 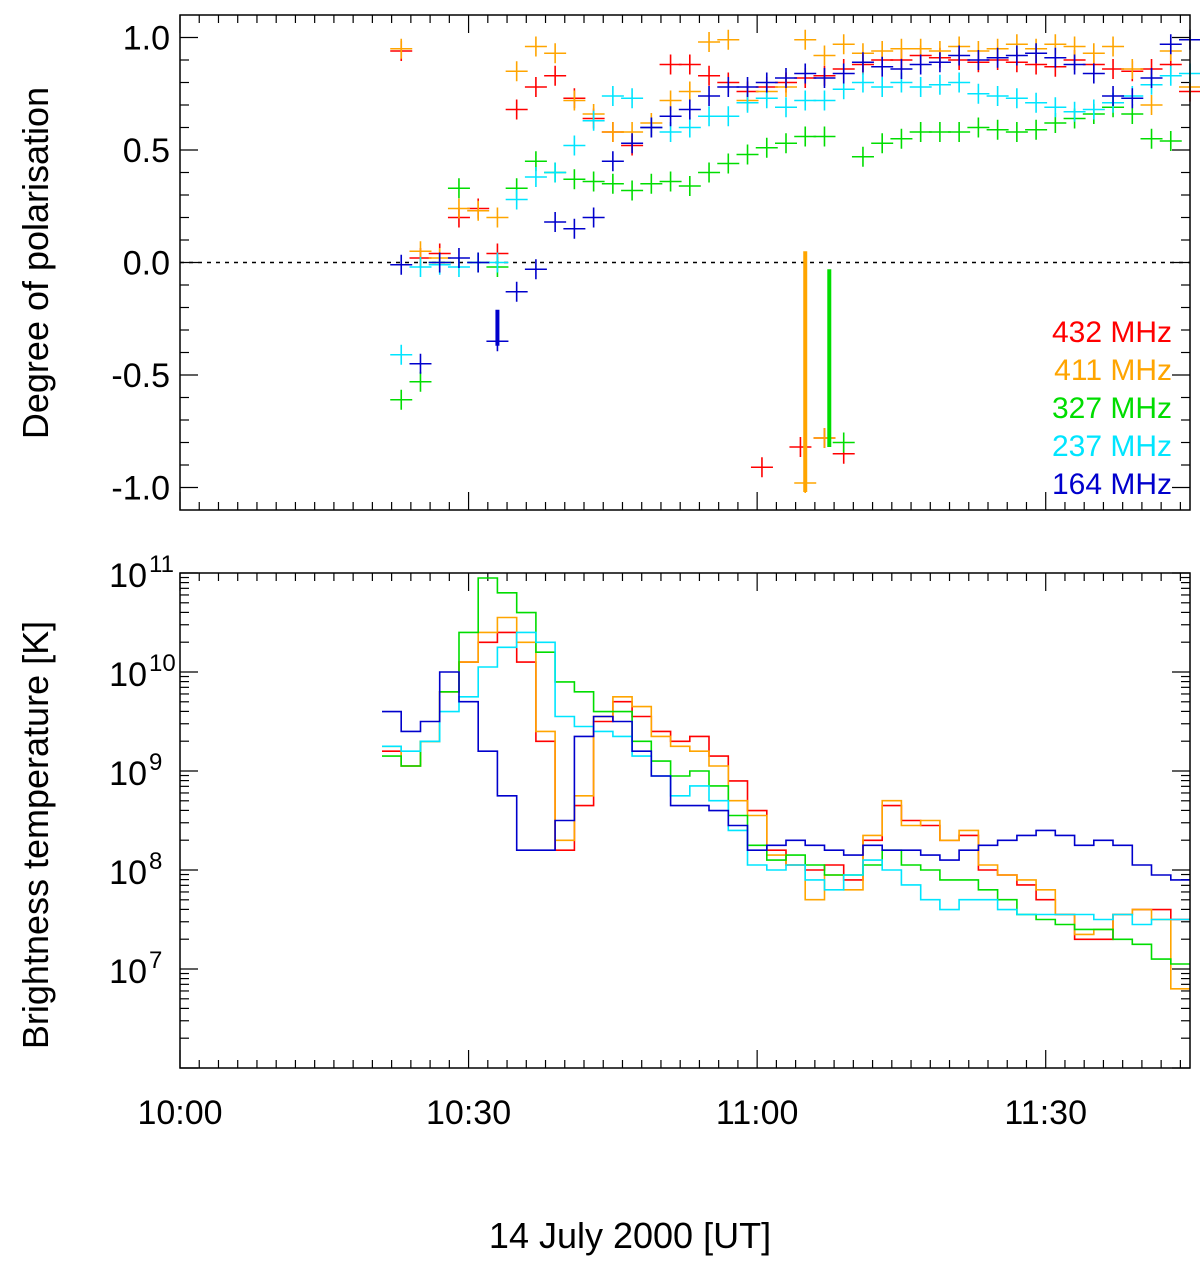 I want to click on top-ylabel: Degree of polarisation, so click(x=35, y=263).